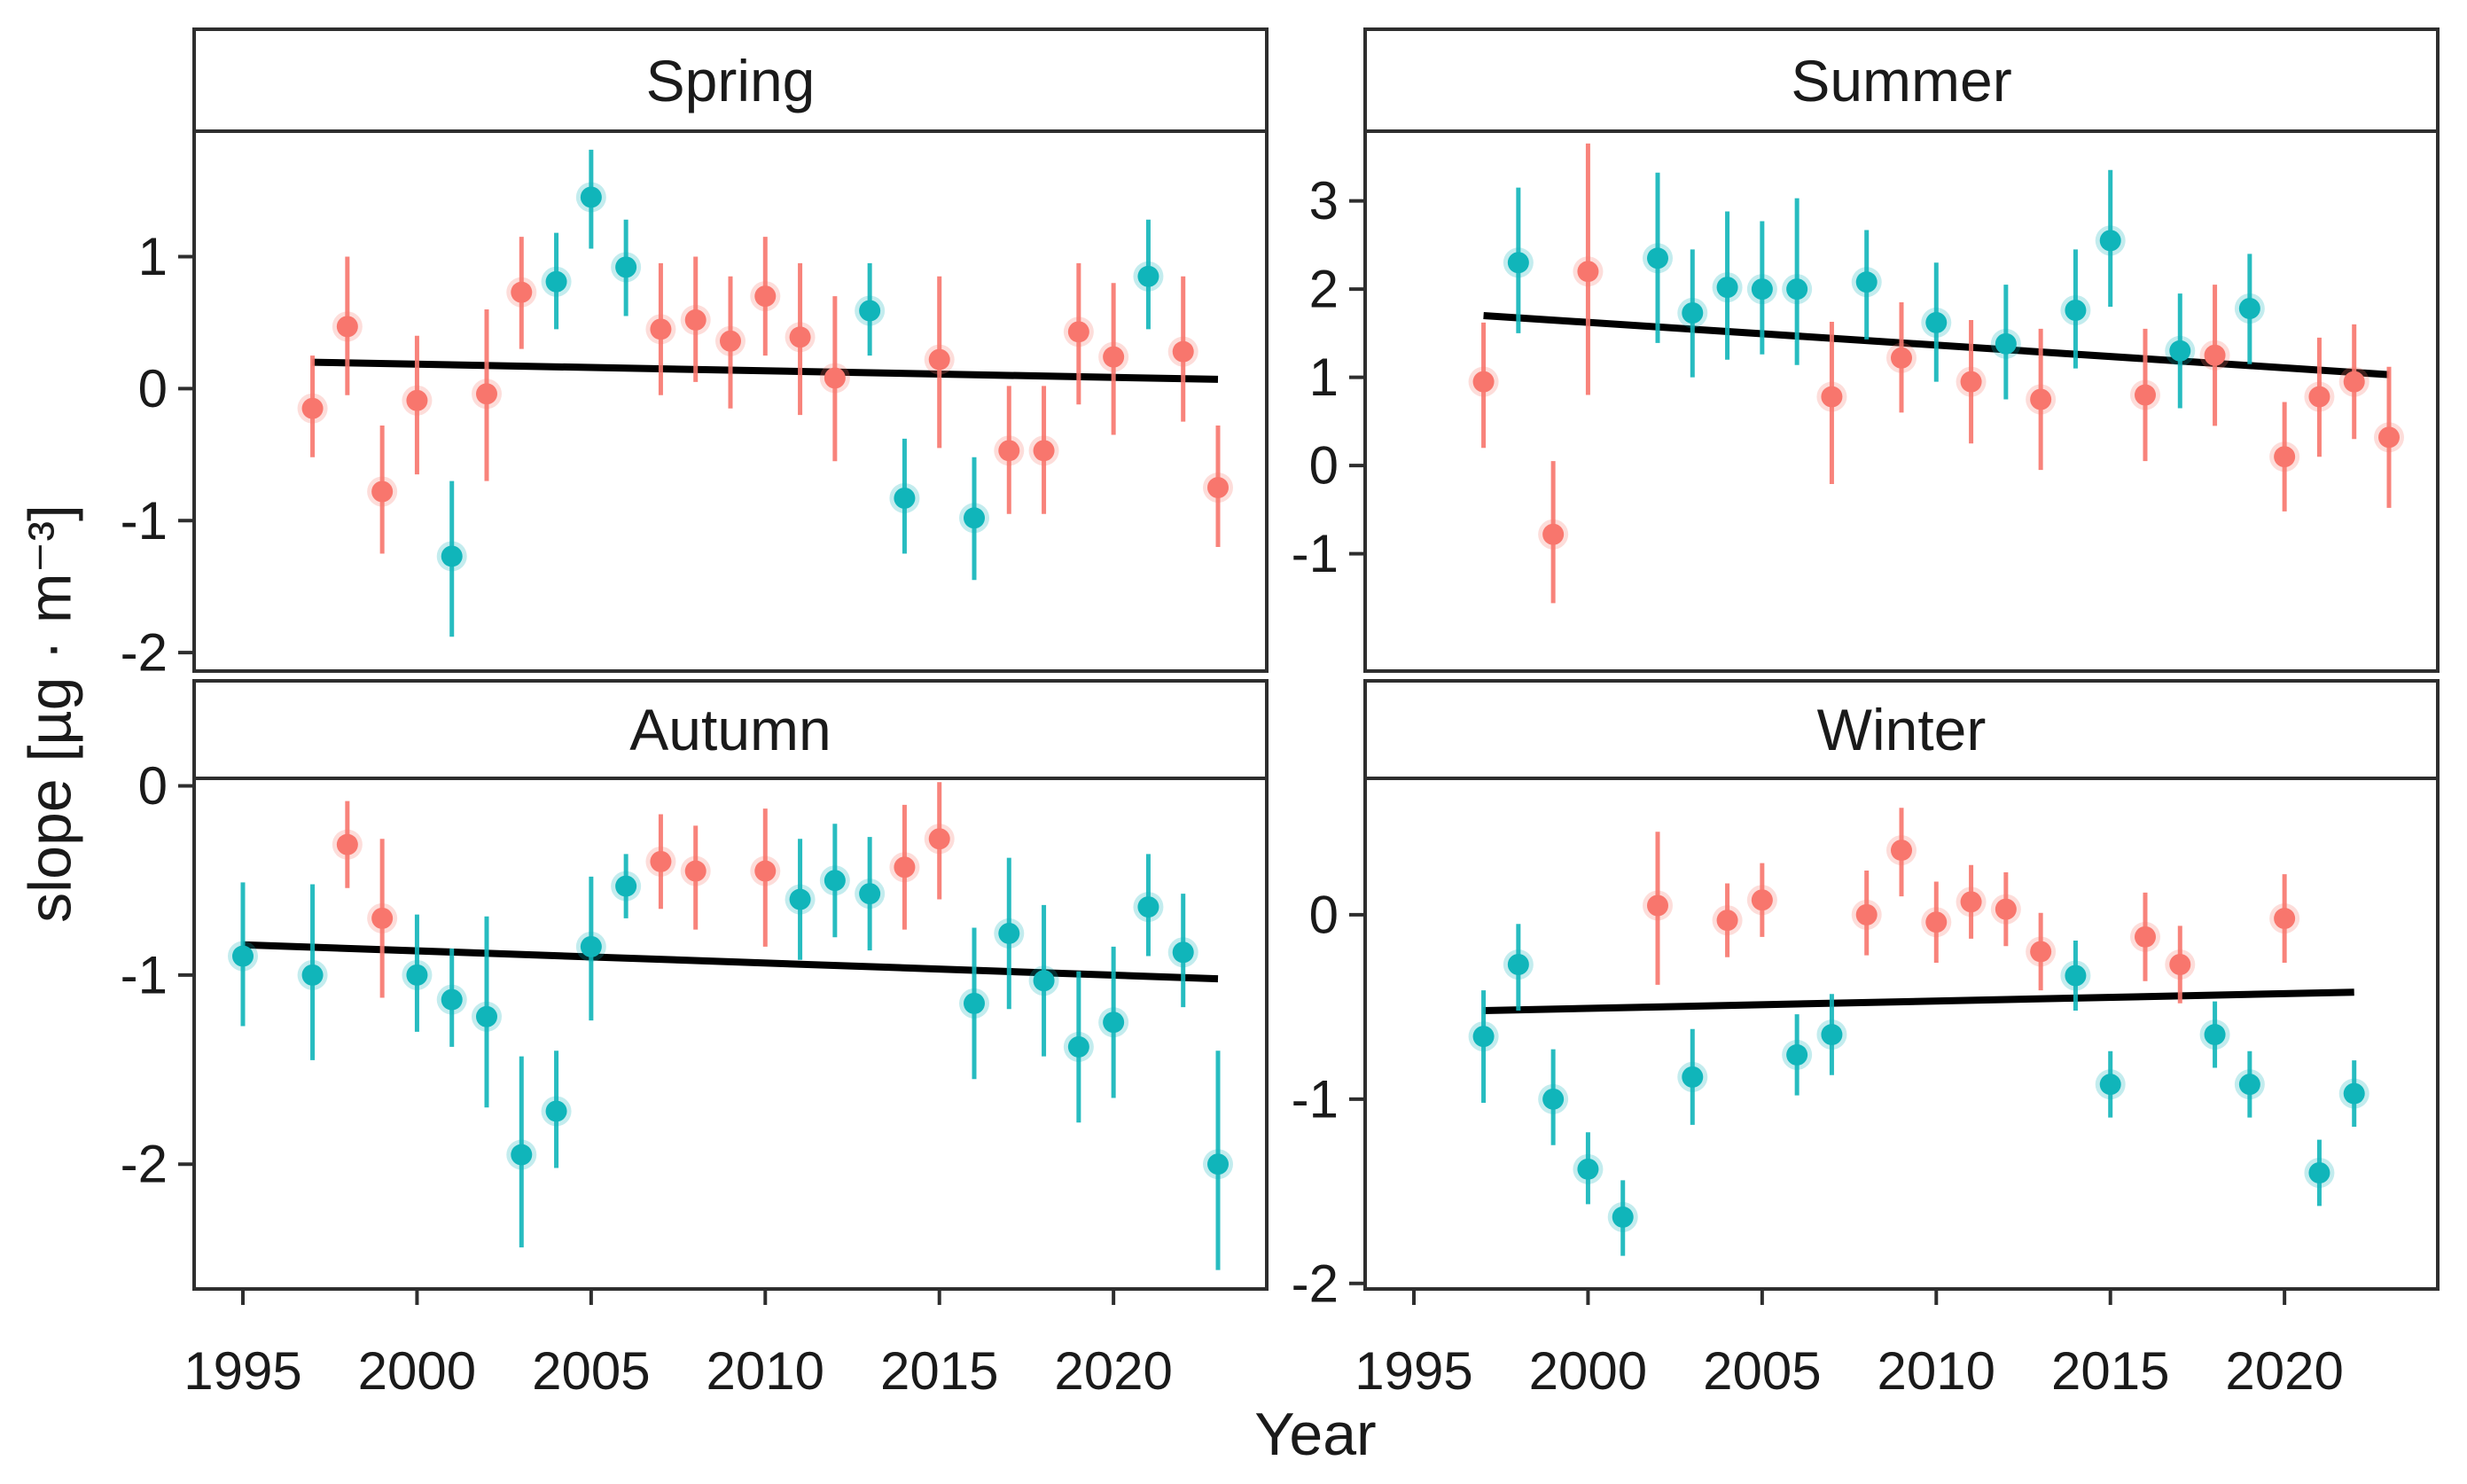 The width and height of the screenshot is (2467, 1484). What do you see at coordinates (2284, 1371) in the screenshot?
I see `x-tick-label: 2020` at bounding box center [2284, 1371].